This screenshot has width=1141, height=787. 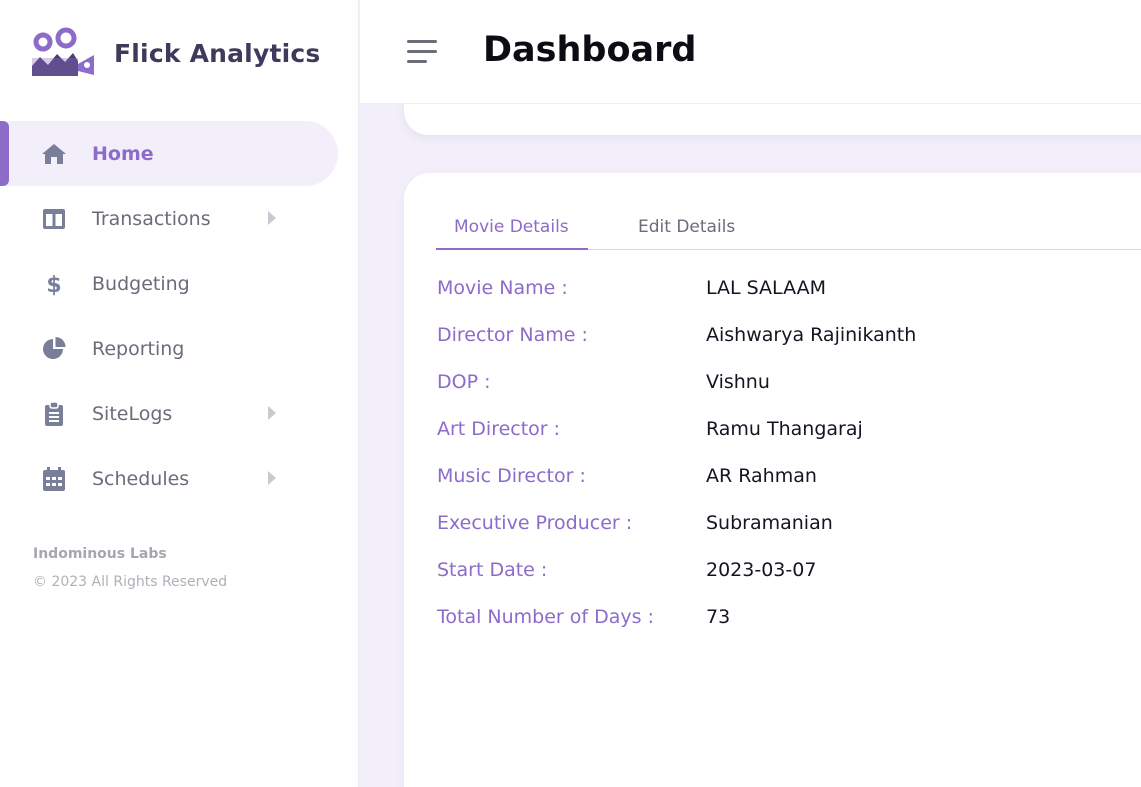 What do you see at coordinates (130, 582) in the screenshot?
I see `footer-copyright: © 2023 All Rights Reserved` at bounding box center [130, 582].